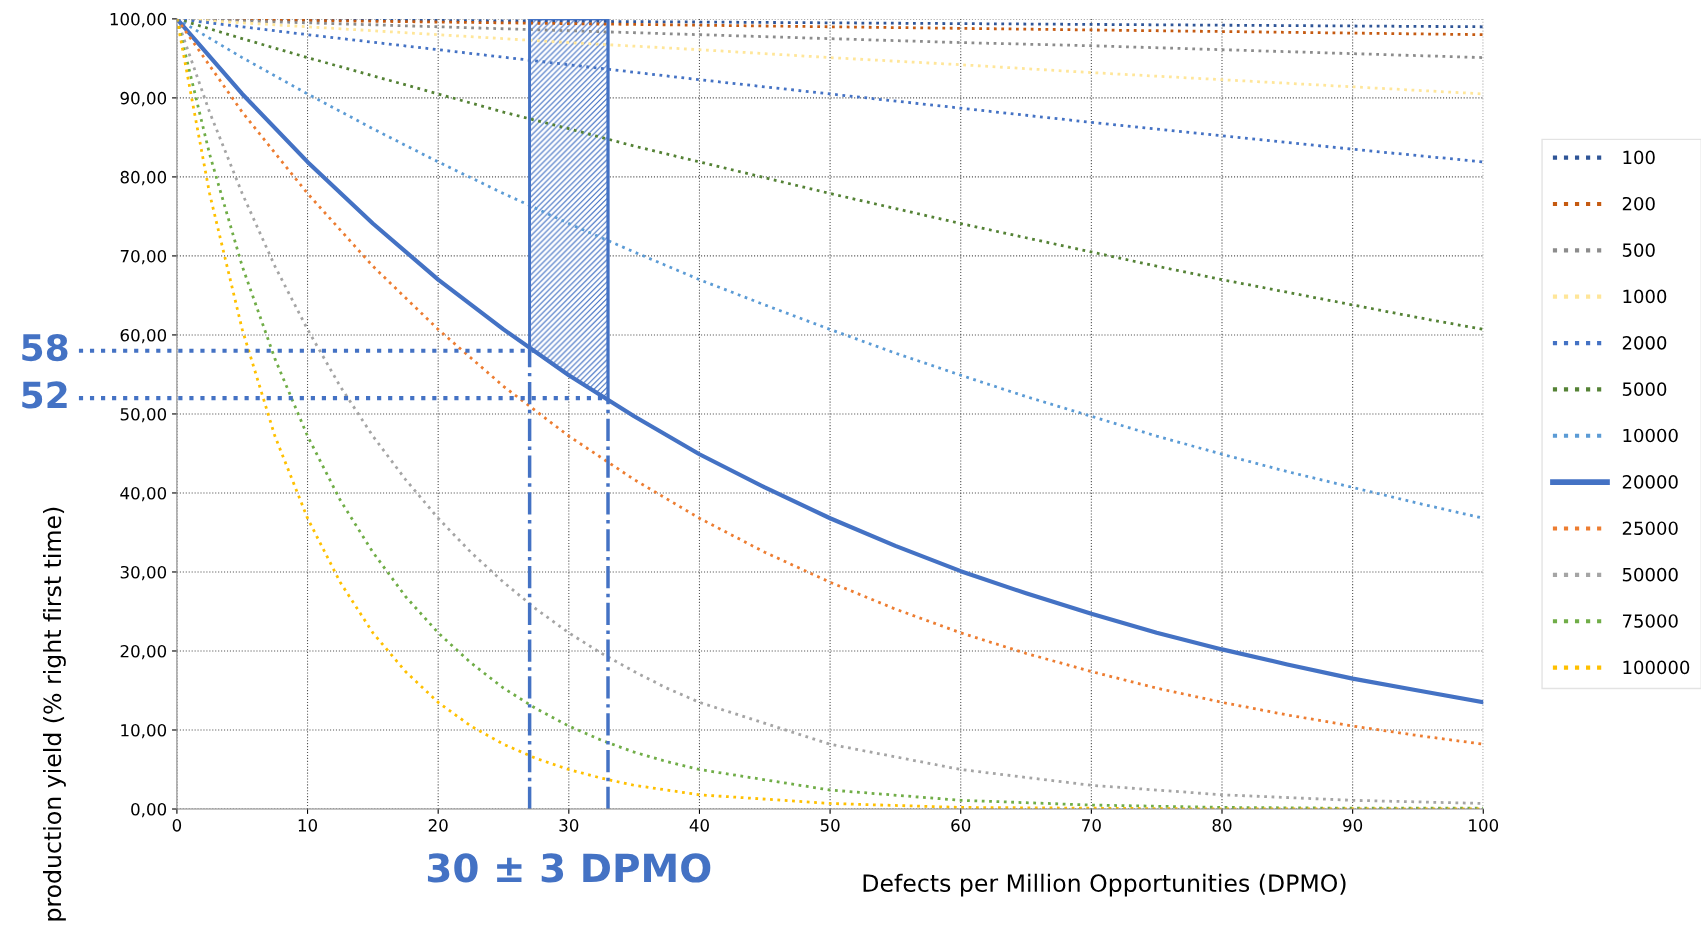  I want to click on y-tick-label: 10,00, so click(144, 731).